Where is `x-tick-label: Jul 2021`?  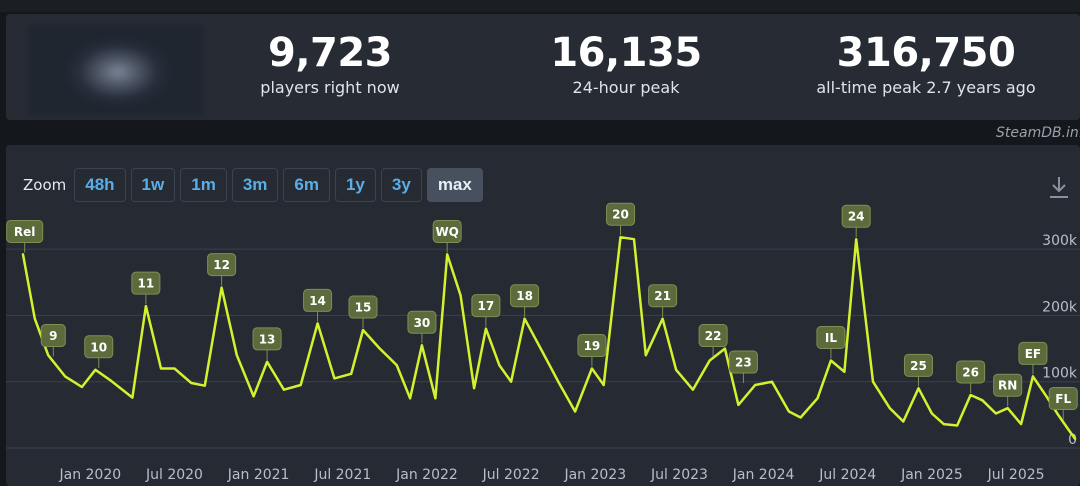
x-tick-label: Jul 2021 is located at coordinates (342, 475).